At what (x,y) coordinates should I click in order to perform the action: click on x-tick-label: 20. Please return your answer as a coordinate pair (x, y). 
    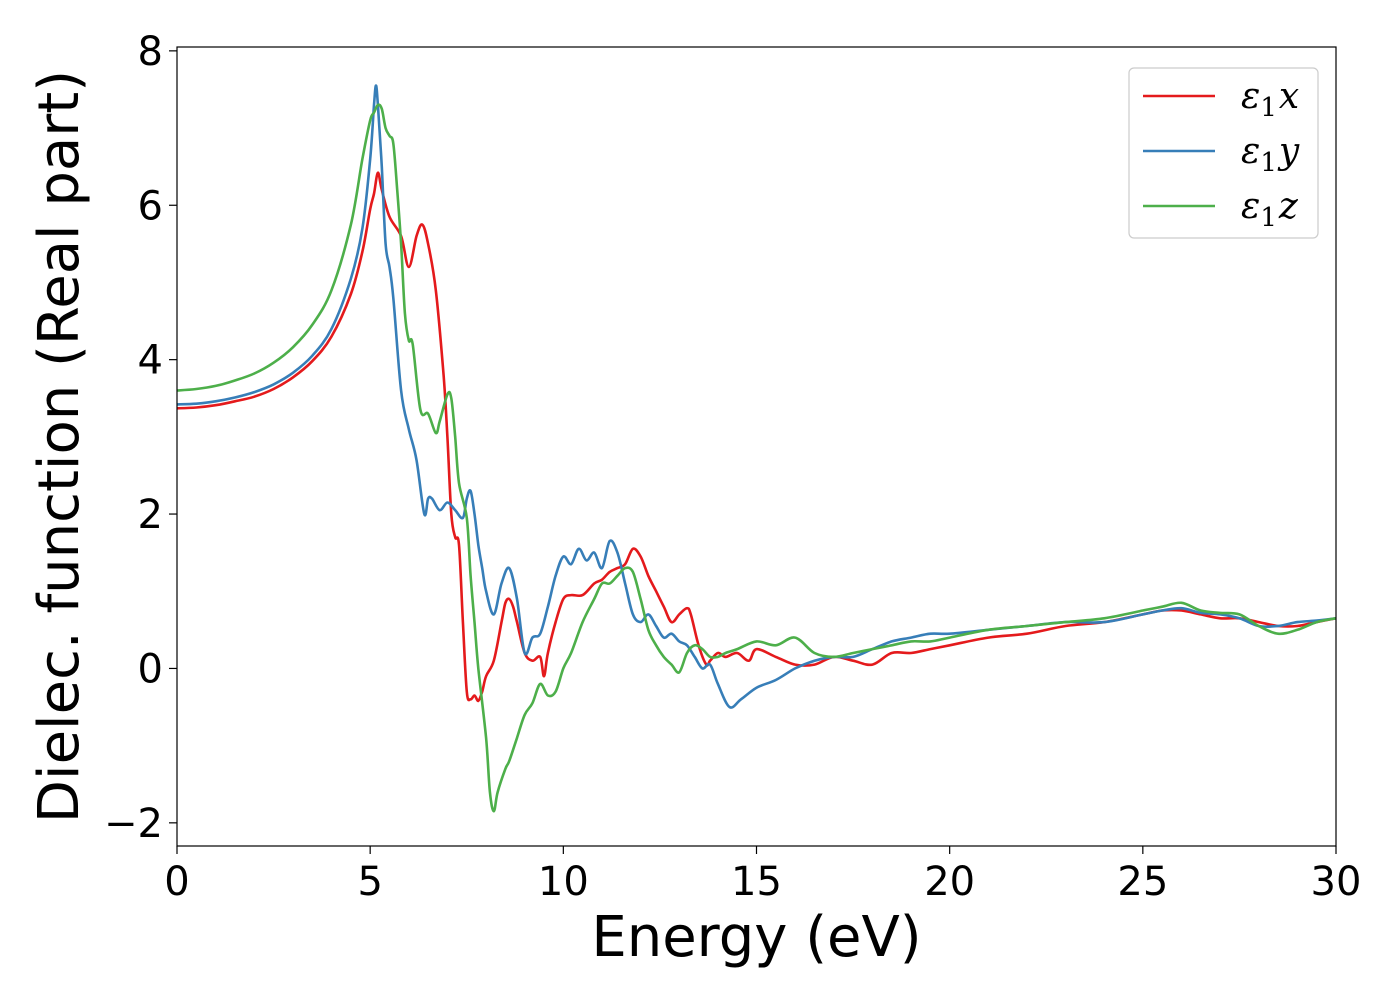
    Looking at the image, I should click on (949, 882).